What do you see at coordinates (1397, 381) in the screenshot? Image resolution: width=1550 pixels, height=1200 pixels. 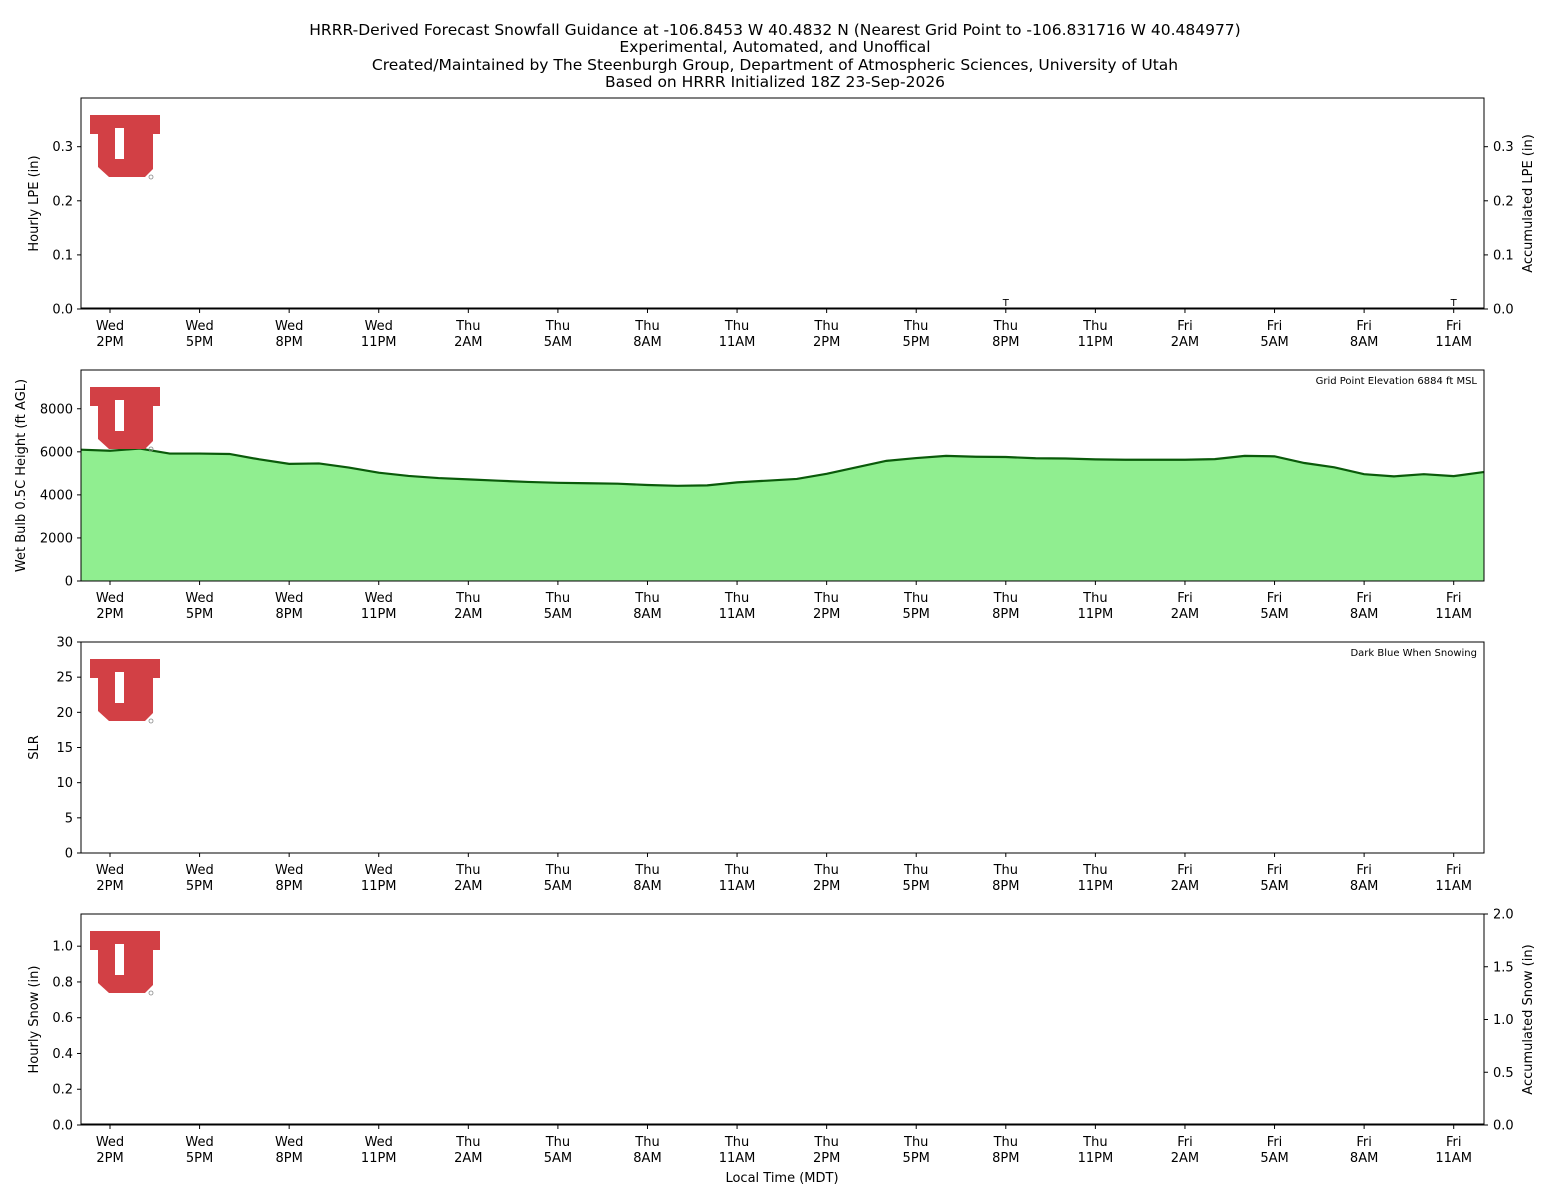 I see `panel-annotation: Grid Point Elevation 6884 ft MSL` at bounding box center [1397, 381].